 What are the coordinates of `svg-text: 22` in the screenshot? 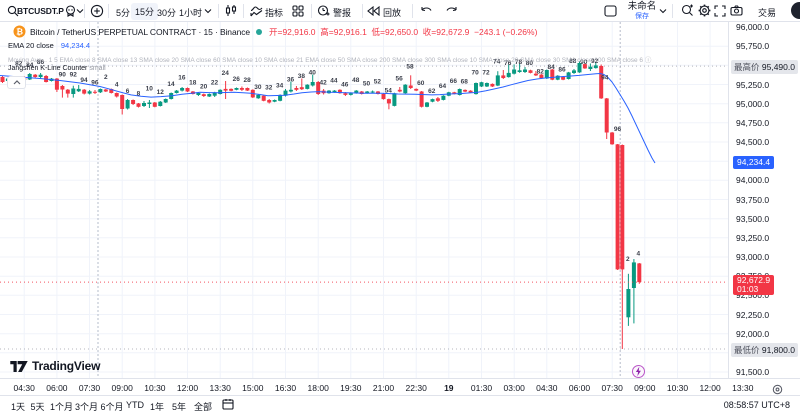 It's located at (215, 83).